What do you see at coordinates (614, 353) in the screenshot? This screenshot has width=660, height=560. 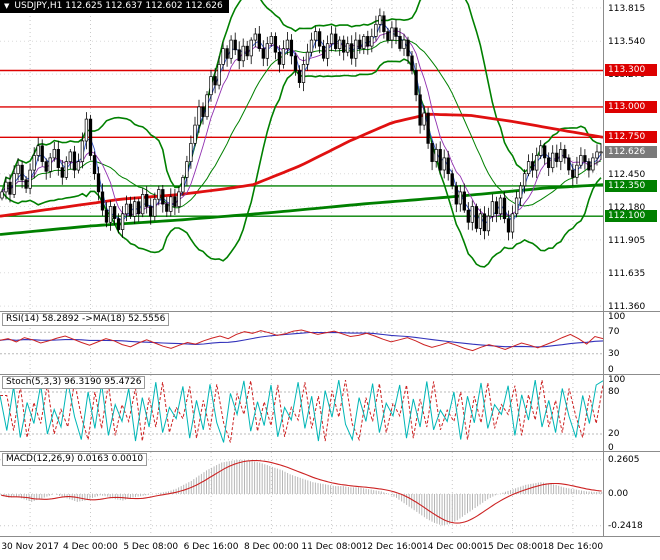 I see `rsi-tick-label: 30` at bounding box center [614, 353].